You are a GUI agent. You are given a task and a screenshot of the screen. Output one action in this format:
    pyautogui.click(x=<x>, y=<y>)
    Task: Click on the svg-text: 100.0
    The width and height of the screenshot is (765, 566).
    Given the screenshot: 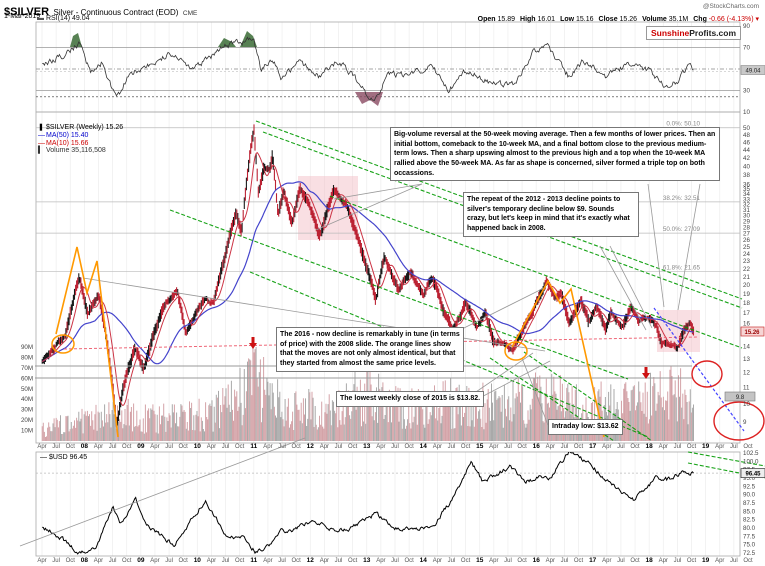 What is the action you would take?
    pyautogui.click(x=751, y=461)
    